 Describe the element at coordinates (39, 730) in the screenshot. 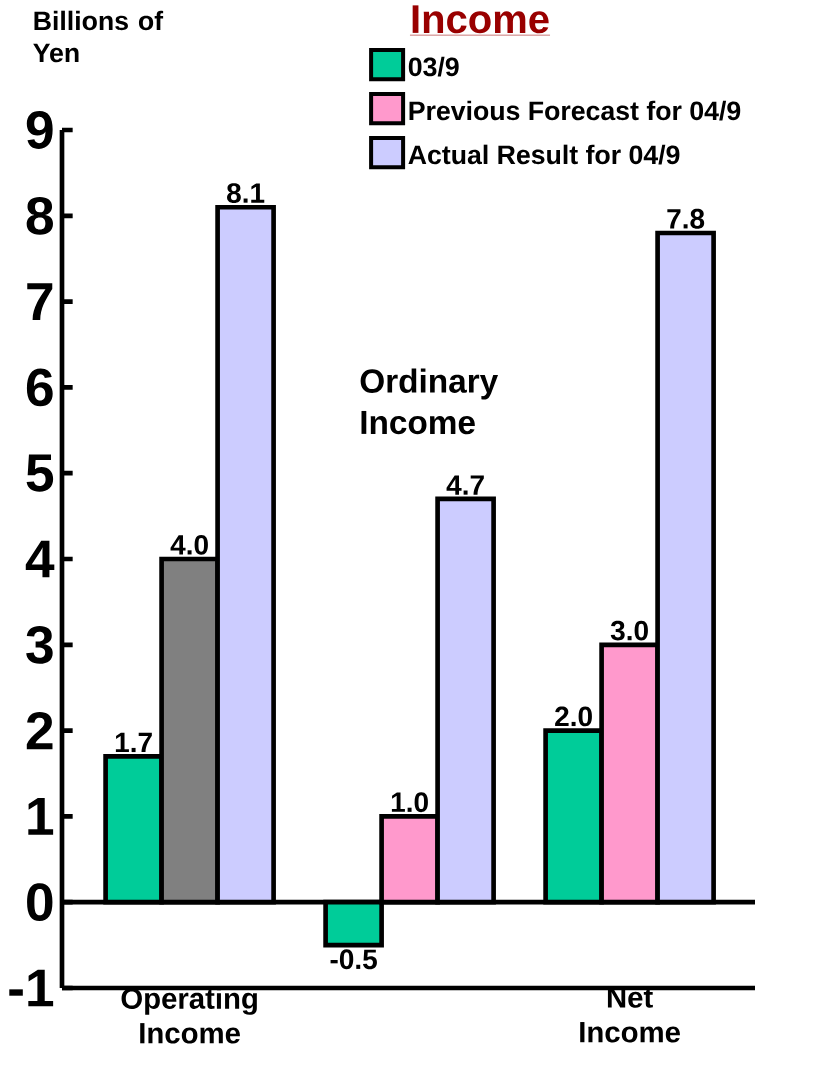

I see `y-tick-label: 2` at that location.